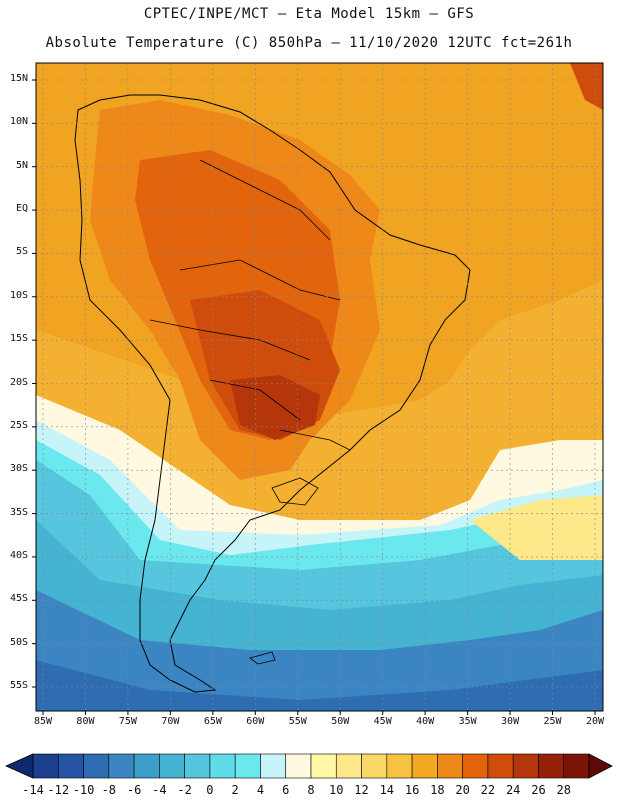  I want to click on lat-label: 5N, so click(21, 165).